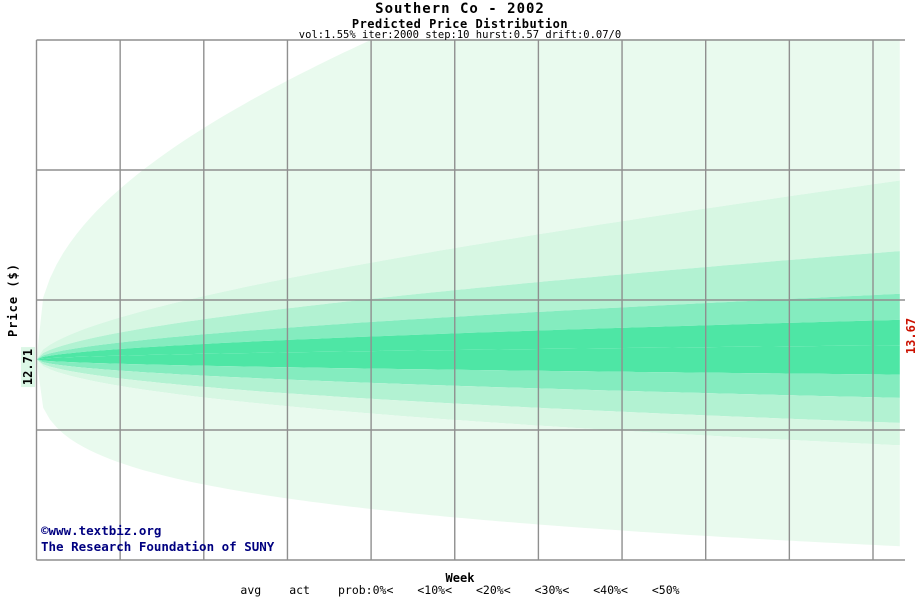 This screenshot has width=920, height=600. I want to click on legend-prob0-label: prob:0%<, so click(365, 590).